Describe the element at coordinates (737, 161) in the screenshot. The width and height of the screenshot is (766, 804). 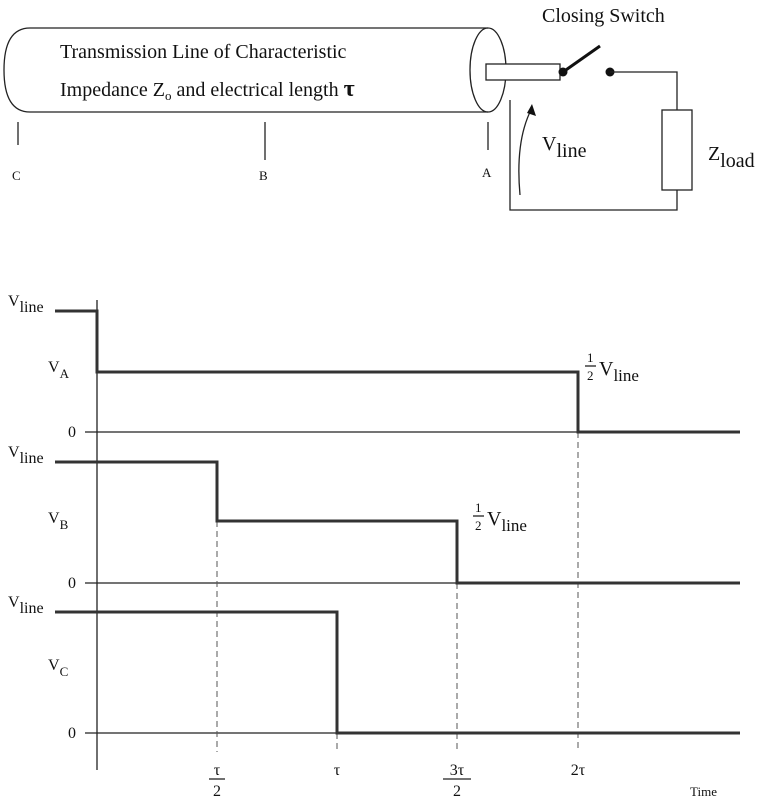
I see `subscript: load` at that location.